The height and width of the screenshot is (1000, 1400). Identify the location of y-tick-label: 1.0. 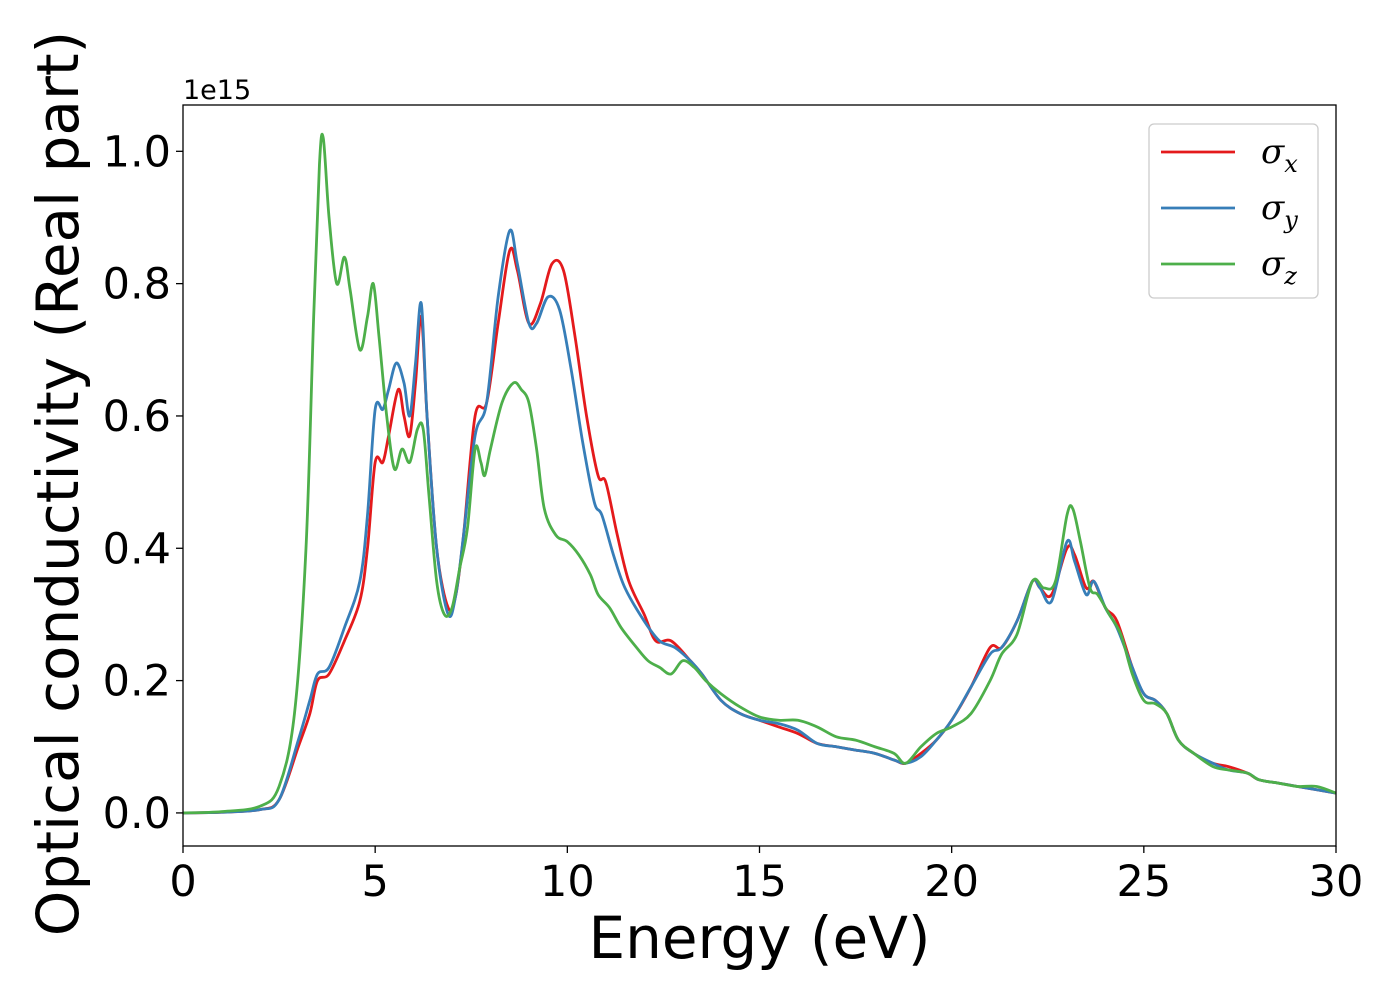
(137, 152).